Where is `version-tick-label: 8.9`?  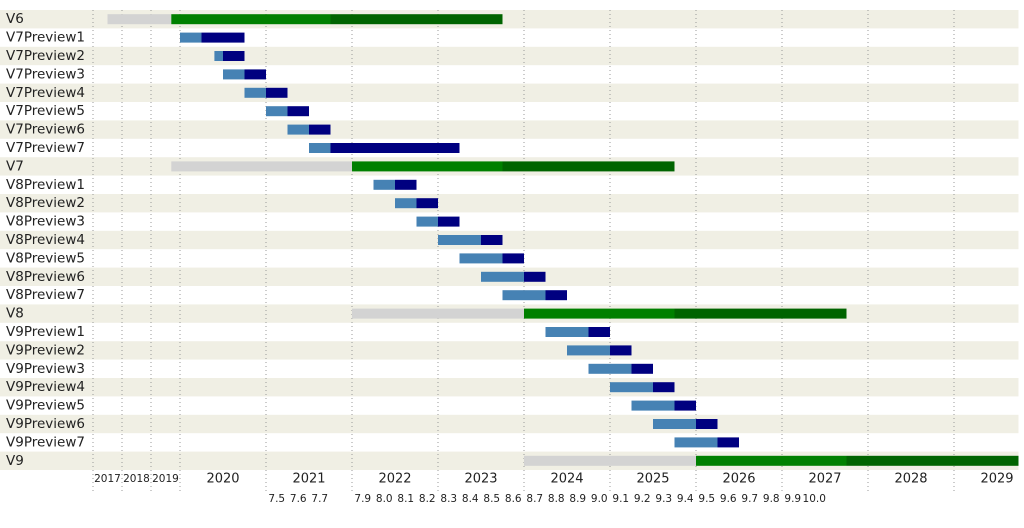
version-tick-label: 8.9 is located at coordinates (577, 499).